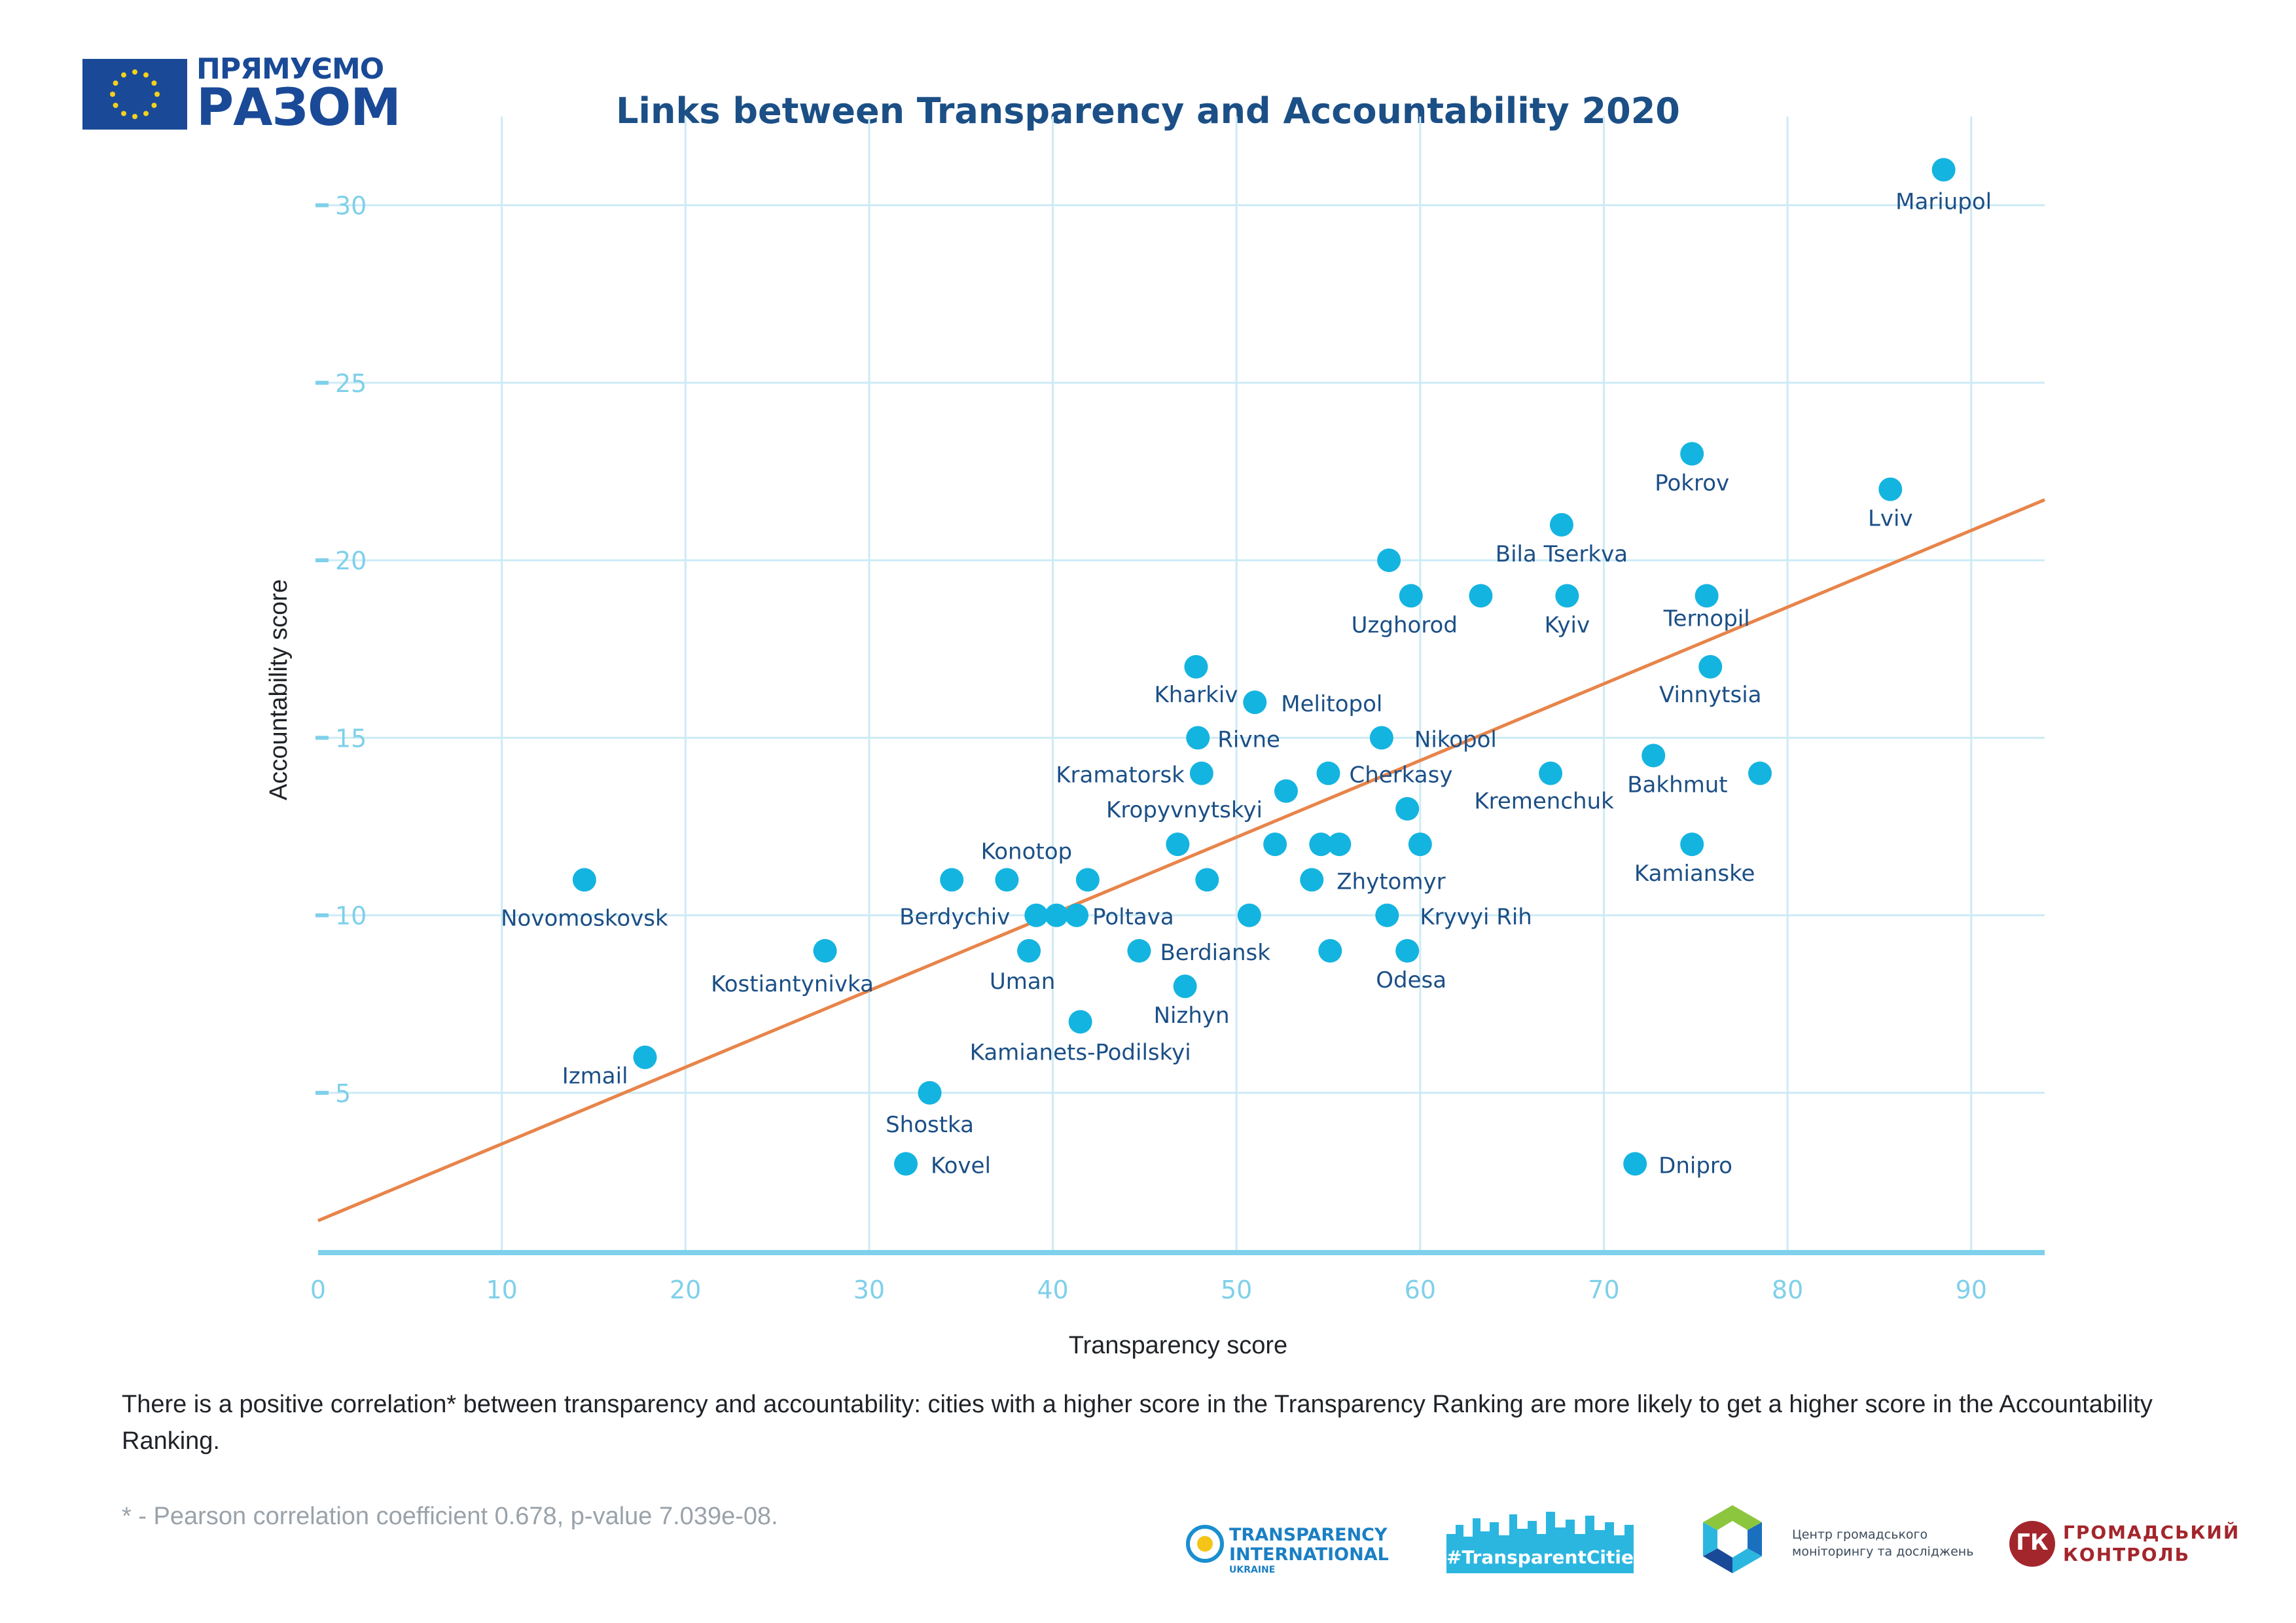  What do you see at coordinates (318, 1289) in the screenshot?
I see `x-tick-label: 0` at bounding box center [318, 1289].